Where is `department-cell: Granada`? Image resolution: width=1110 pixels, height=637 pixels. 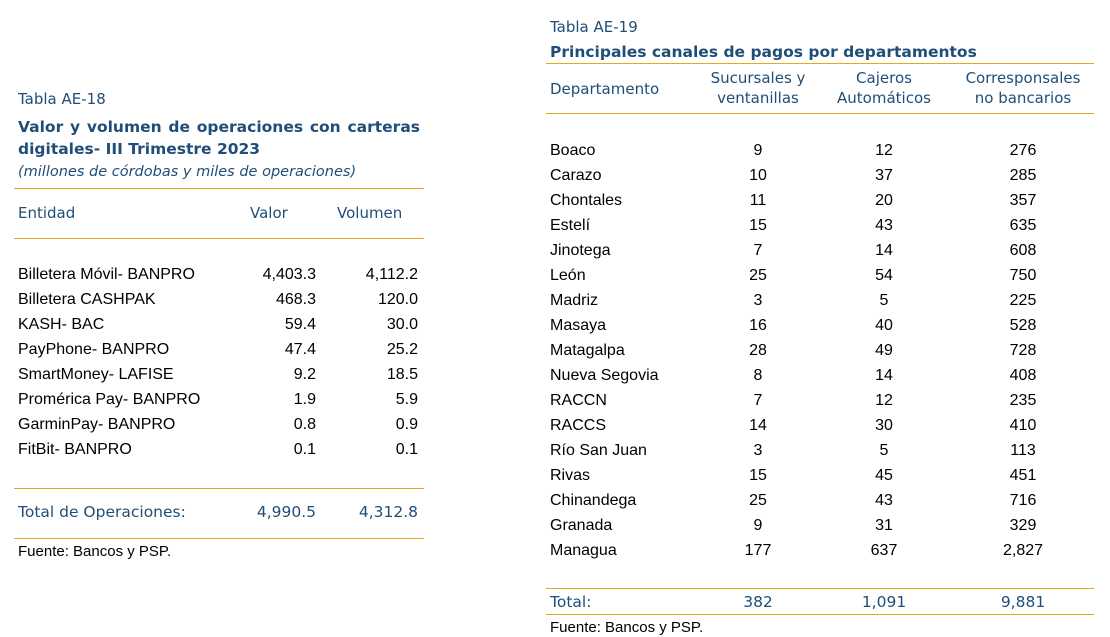
department-cell: Granada is located at coordinates (581, 525).